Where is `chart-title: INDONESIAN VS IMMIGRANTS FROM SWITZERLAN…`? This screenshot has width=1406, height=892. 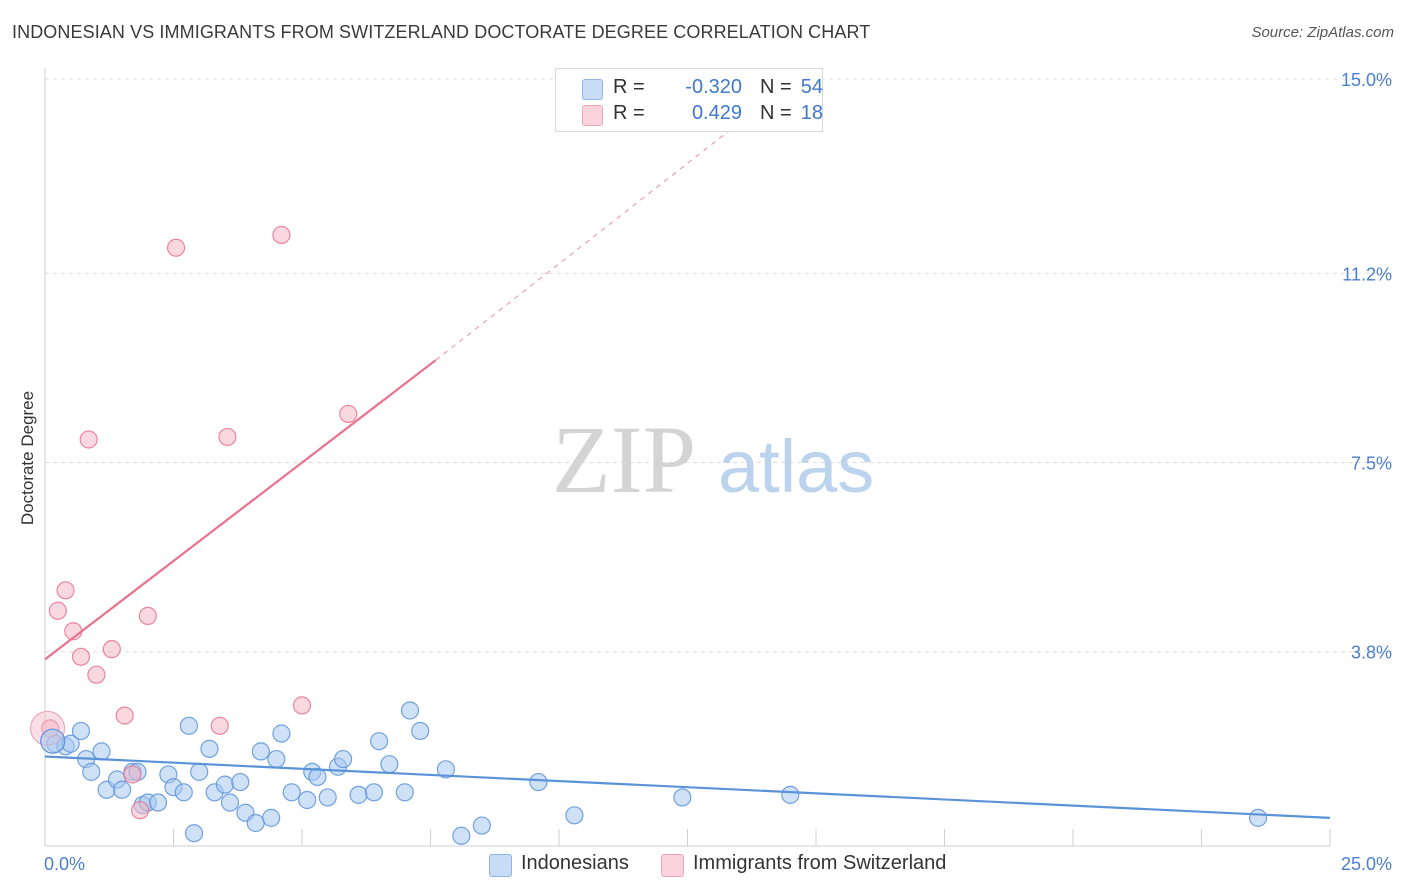 chart-title: INDONESIAN VS IMMIGRANTS FROM SWITZERLAN… is located at coordinates (441, 32).